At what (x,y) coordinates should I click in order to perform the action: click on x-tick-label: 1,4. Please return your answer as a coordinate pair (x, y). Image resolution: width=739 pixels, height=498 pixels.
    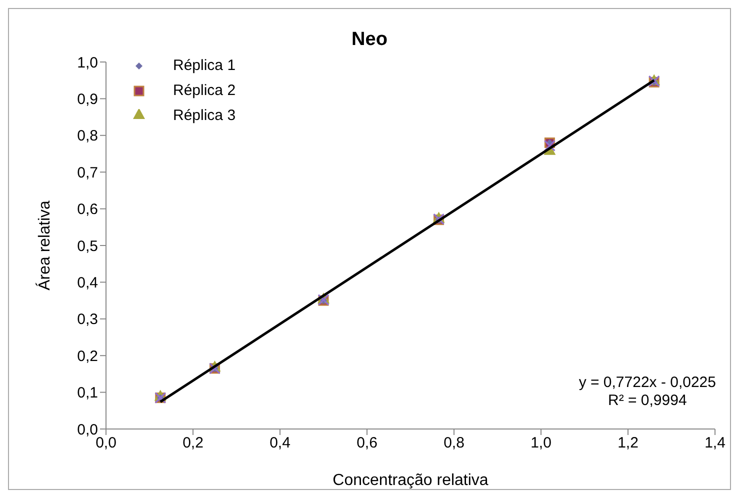
    Looking at the image, I should click on (715, 443).